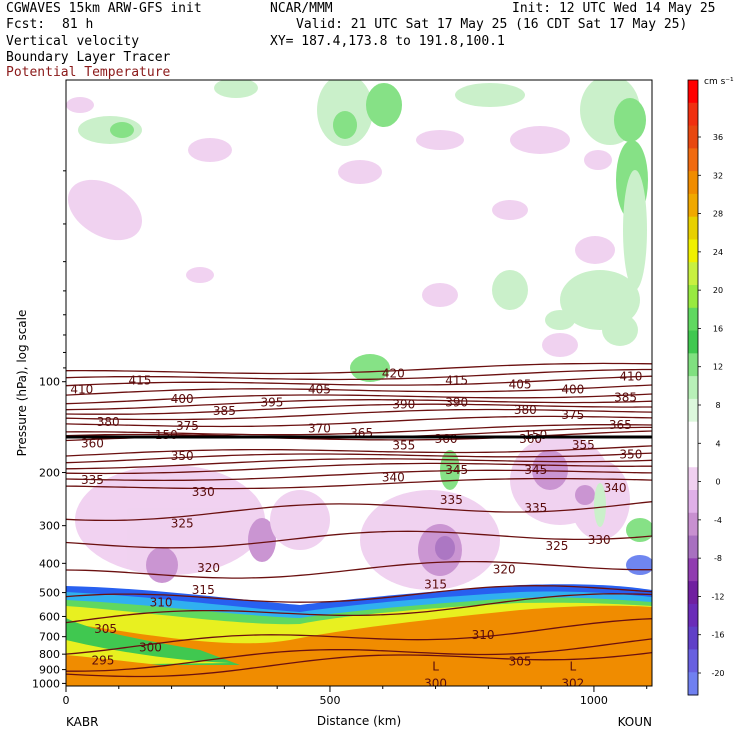 This screenshot has width=740, height=740. Describe the element at coordinates (614, 8) in the screenshot. I see `init-time: Init: 12 UTC Wed 14 May 25` at that location.